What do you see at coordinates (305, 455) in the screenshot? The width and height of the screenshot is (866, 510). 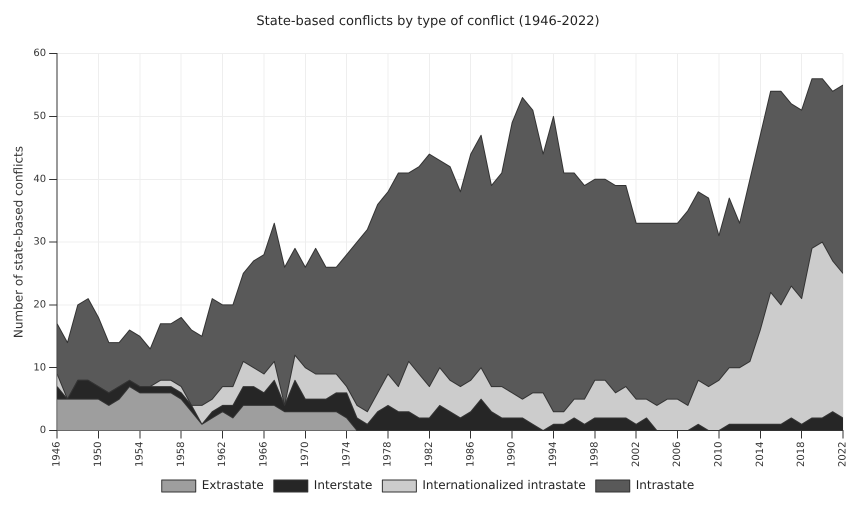 I see `x-tick-label: 1970` at bounding box center [305, 455].